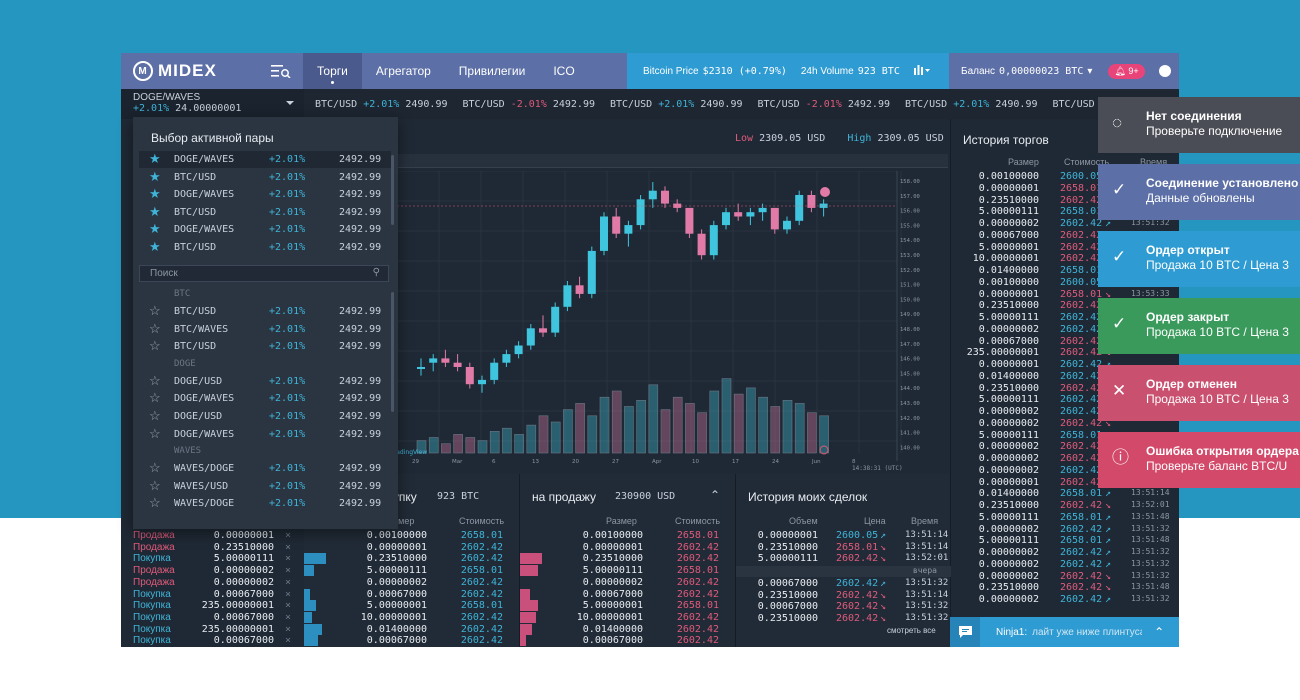 This screenshot has height=700, width=1300. What do you see at coordinates (264, 273) in the screenshot?
I see `pair-search-input: Поиск ⚲` at bounding box center [264, 273].